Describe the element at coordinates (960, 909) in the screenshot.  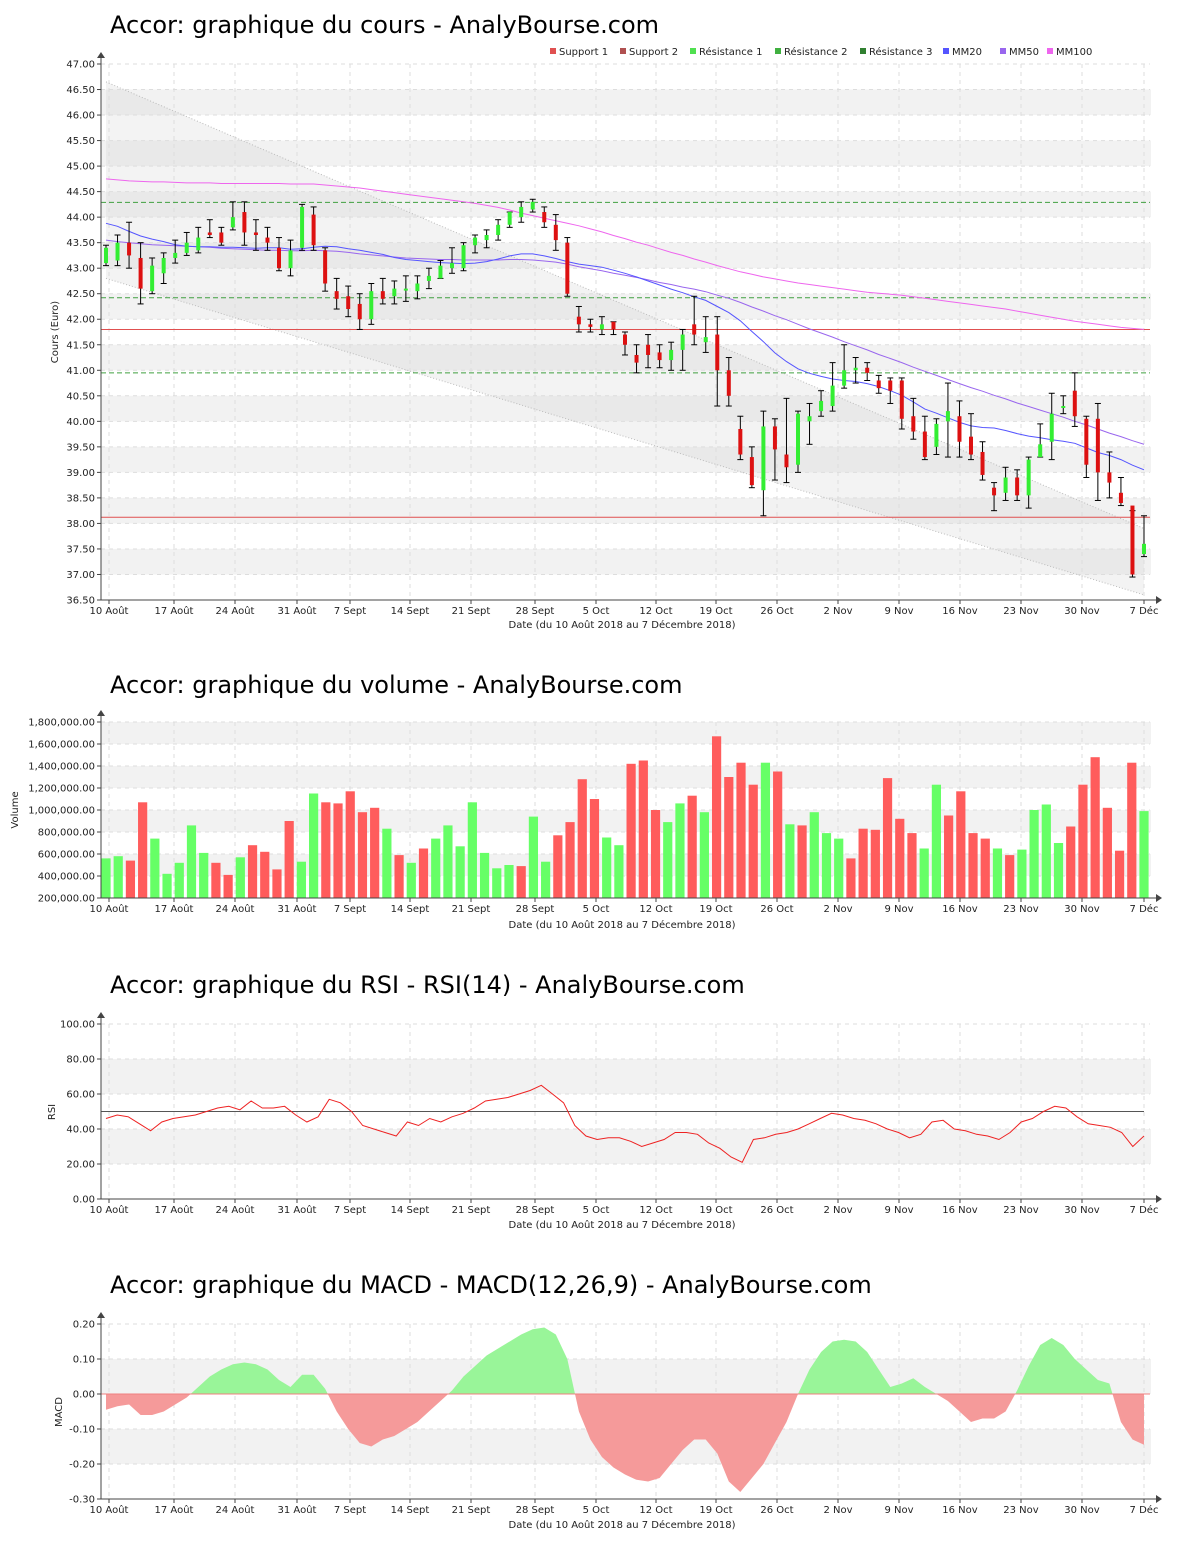
I see `volume-x-tick-label: 16 Nov` at that location.